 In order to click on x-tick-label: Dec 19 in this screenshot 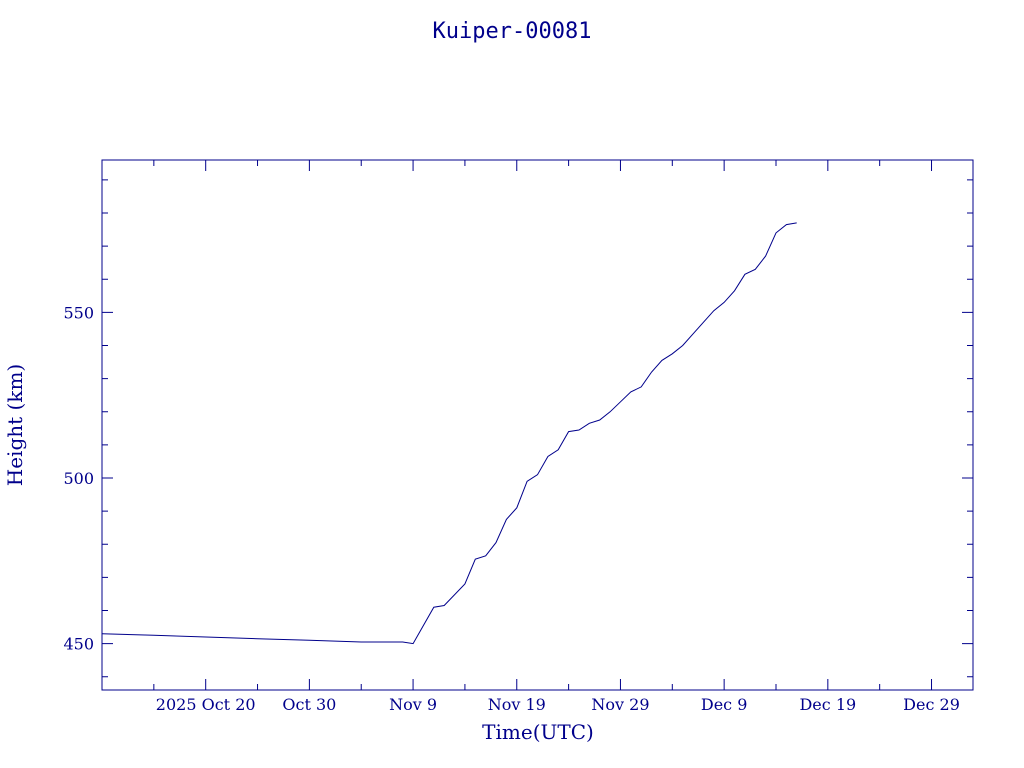, I will do `click(827, 704)`.